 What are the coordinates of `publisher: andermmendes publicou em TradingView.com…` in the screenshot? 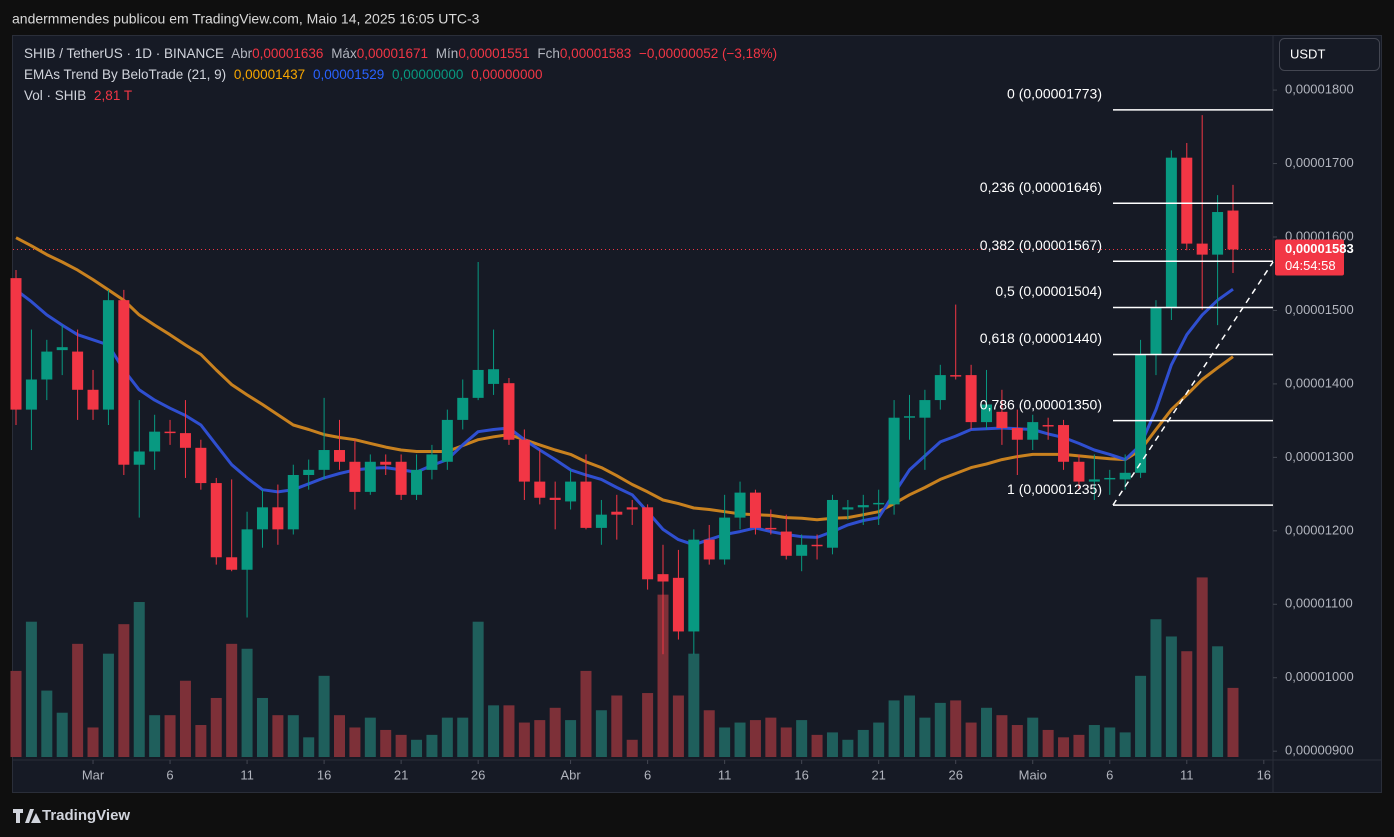 It's located at (246, 19).